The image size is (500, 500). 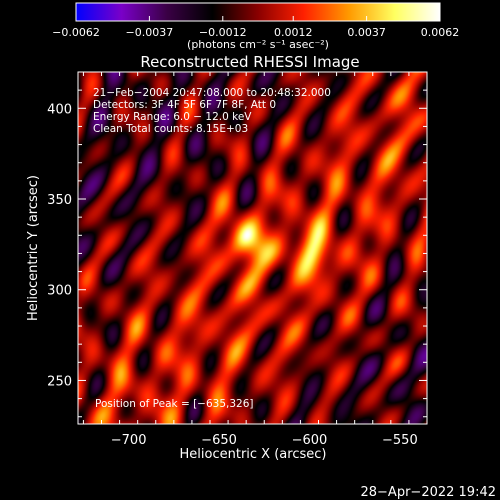 What do you see at coordinates (366, 32) in the screenshot?
I see `colorbar-tick-label: 0.0037` at bounding box center [366, 32].